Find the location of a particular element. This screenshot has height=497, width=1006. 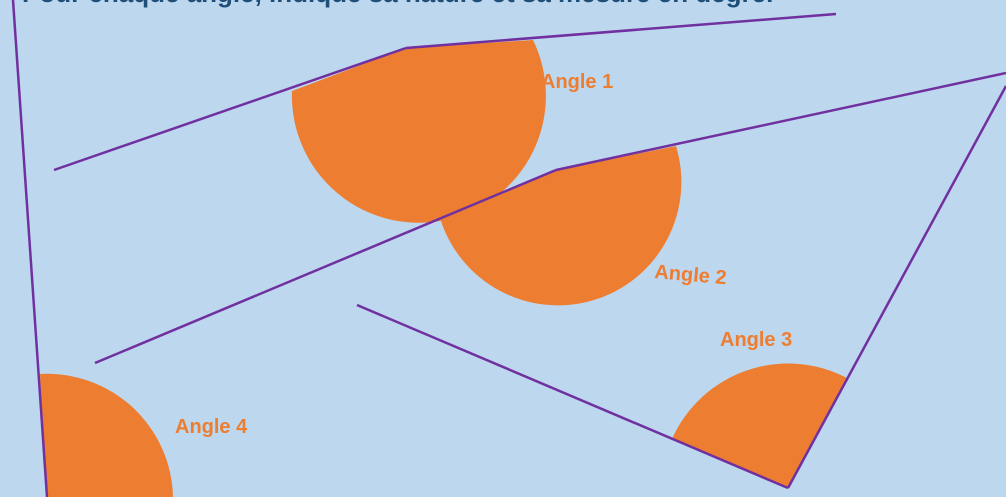

angle-4-arc is located at coordinates (106, 435).